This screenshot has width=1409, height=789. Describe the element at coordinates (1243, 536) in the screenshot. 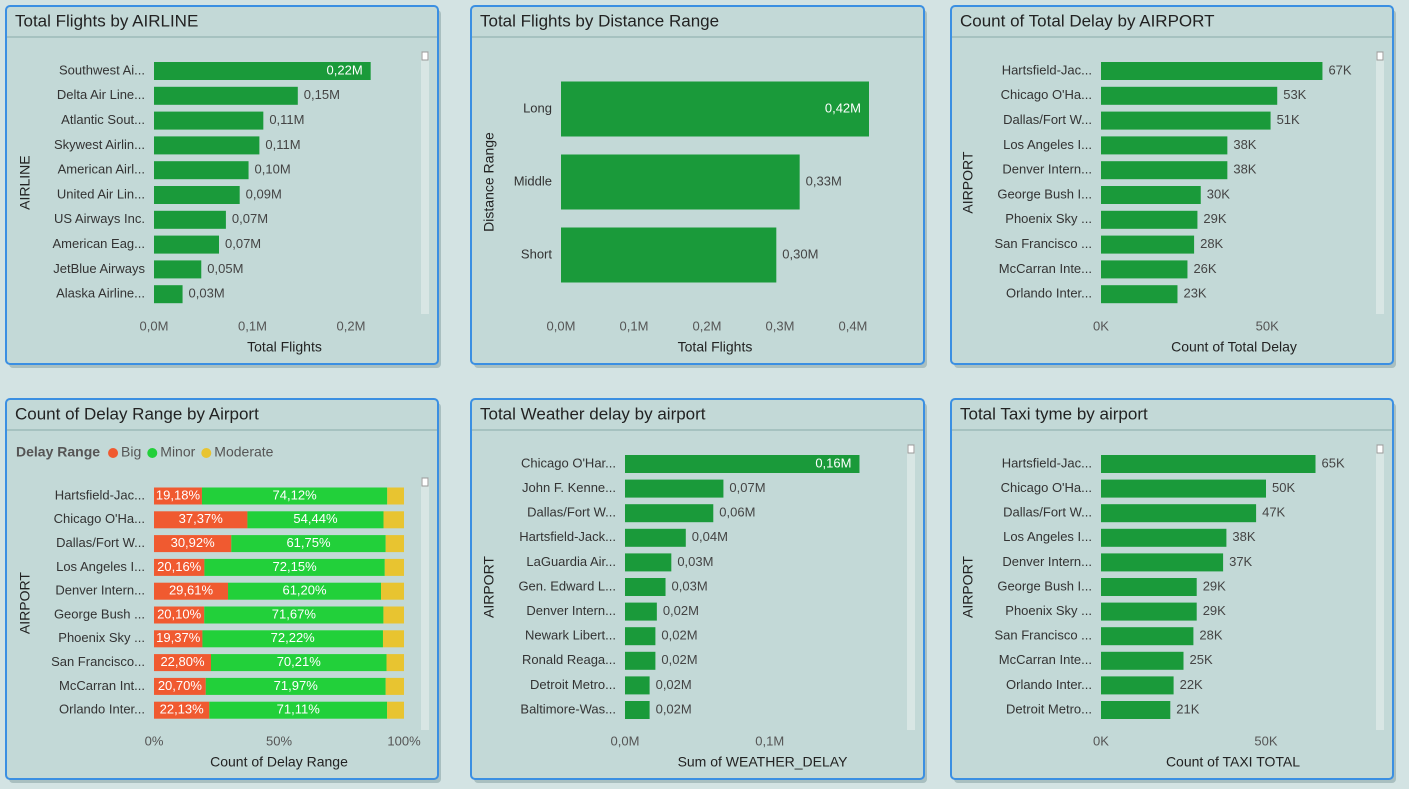

I see `value-label: 38K` at that location.